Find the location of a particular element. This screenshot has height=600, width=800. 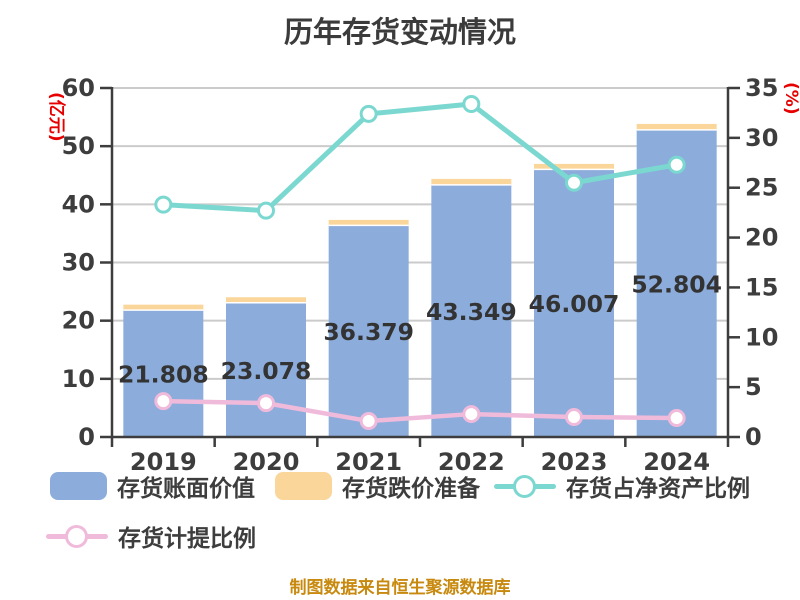

x-axis-label-2023: 2023 is located at coordinates (574, 462).